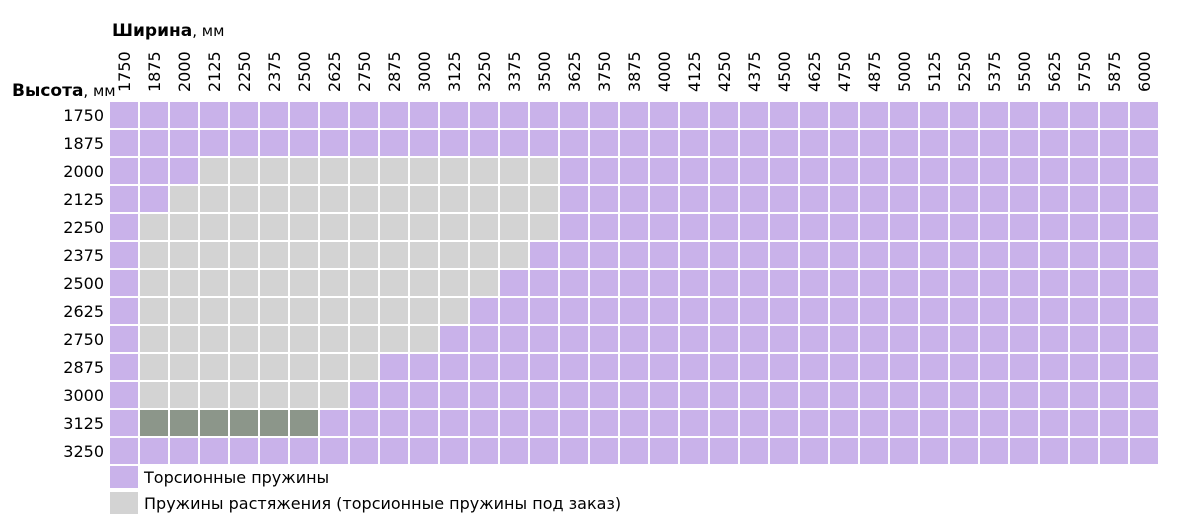 Image resolution: width=1192 pixels, height=514 pixels. I want to click on x-tick-label: 5625, so click(1054, 71).